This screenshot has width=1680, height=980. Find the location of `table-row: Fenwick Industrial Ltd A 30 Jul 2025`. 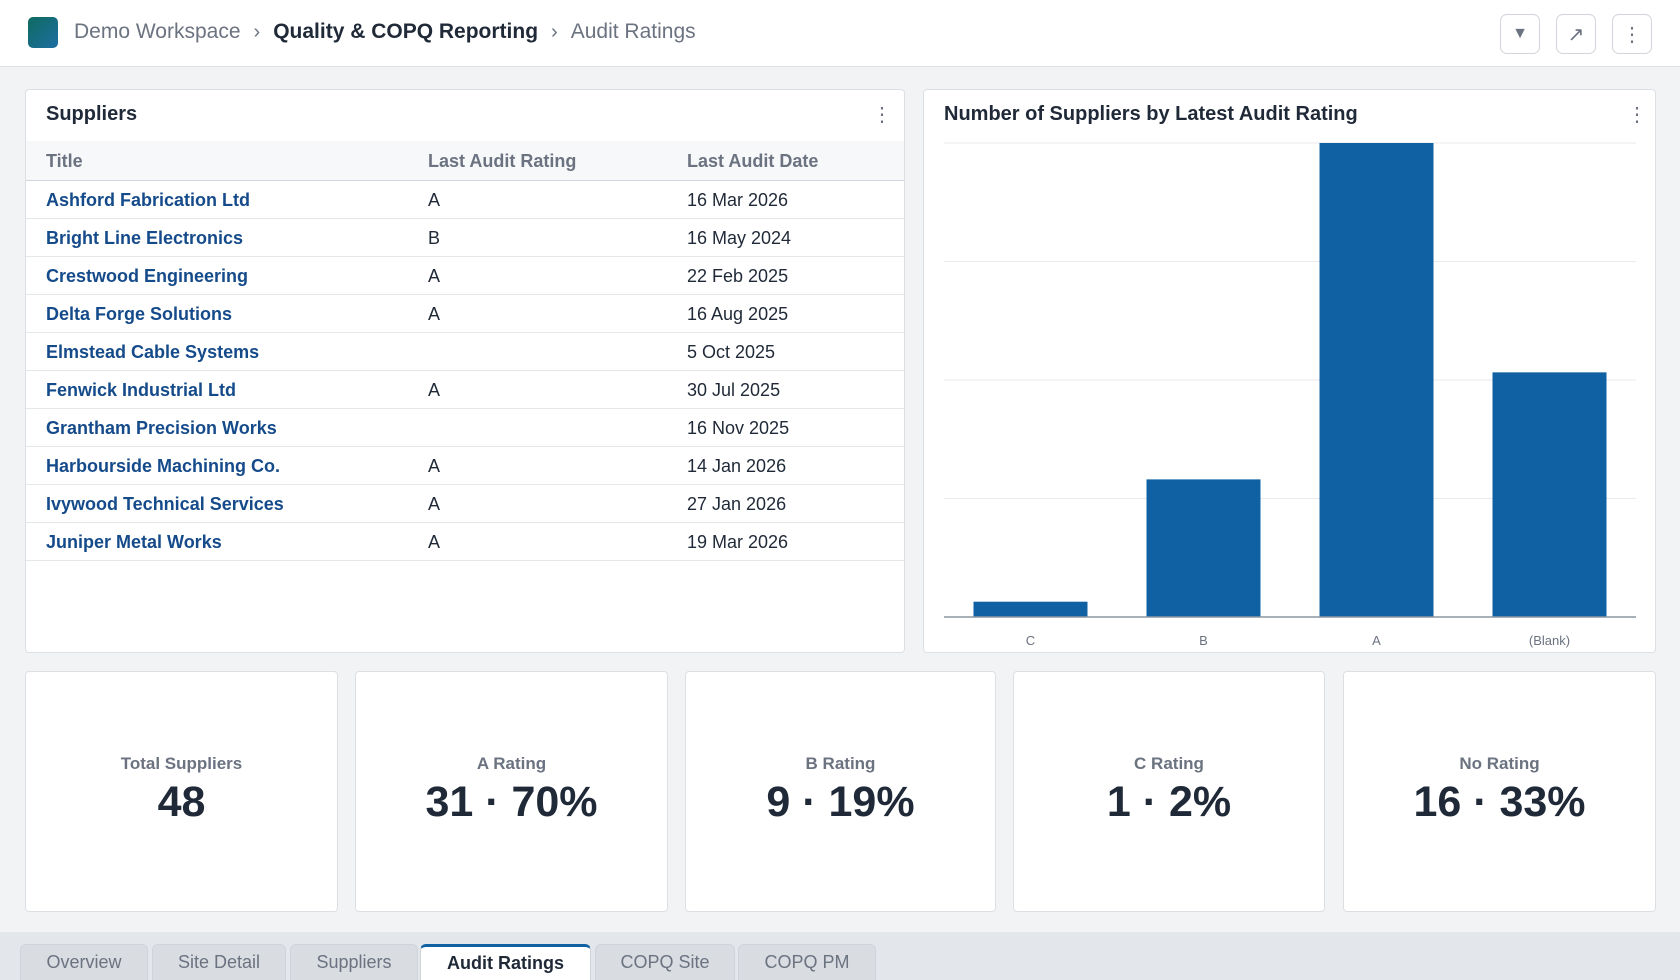

table-row: Fenwick Industrial Ltd A 30 Jul 2025 is located at coordinates (465, 390).